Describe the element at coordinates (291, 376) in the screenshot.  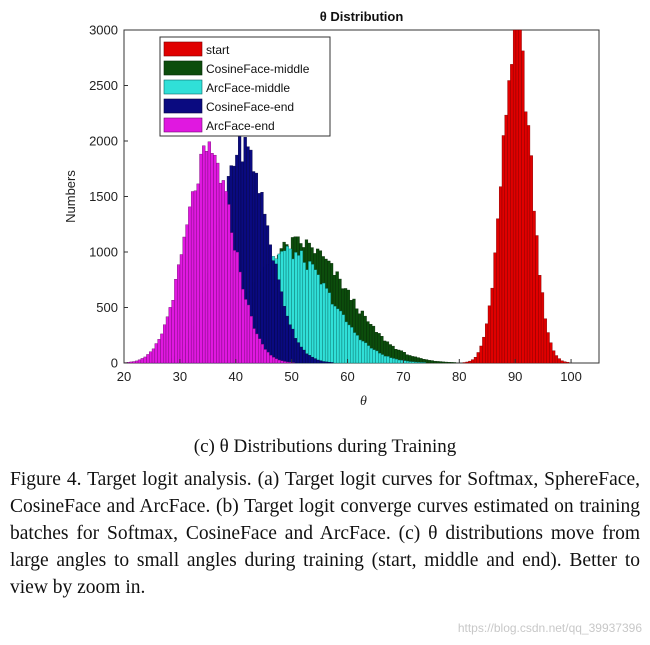
I see `x-tick-label: 50` at that location.